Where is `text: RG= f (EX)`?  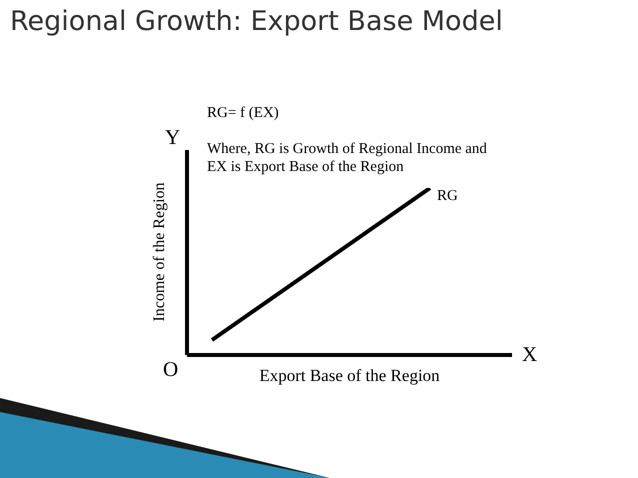
text: RG= f (EX) is located at coordinates (243, 113).